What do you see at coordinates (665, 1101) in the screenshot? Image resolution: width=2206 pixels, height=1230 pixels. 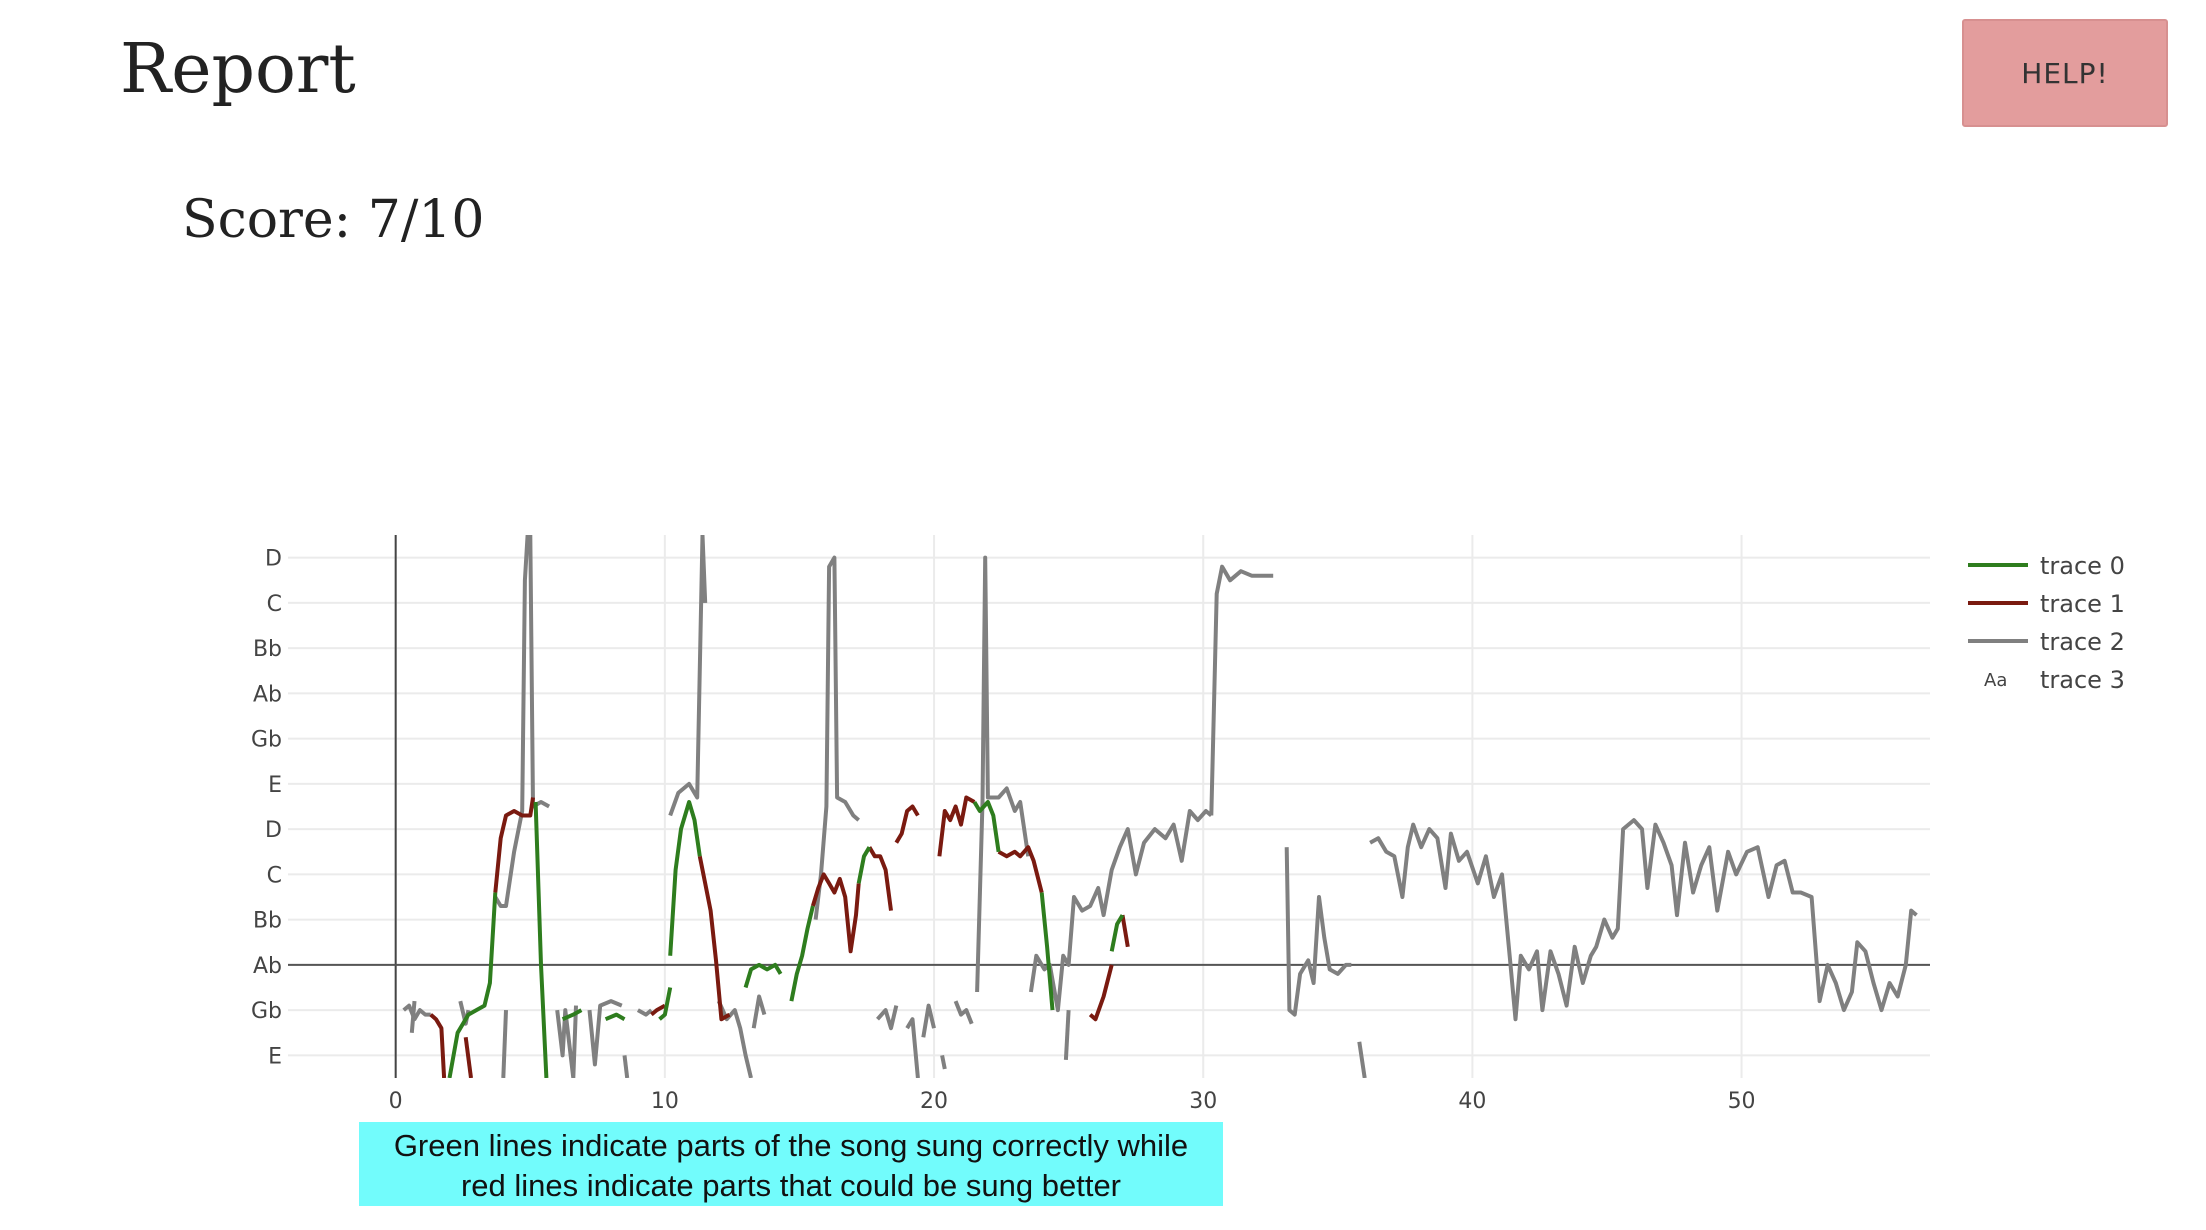 I see `x-tick-label: 10` at bounding box center [665, 1101].